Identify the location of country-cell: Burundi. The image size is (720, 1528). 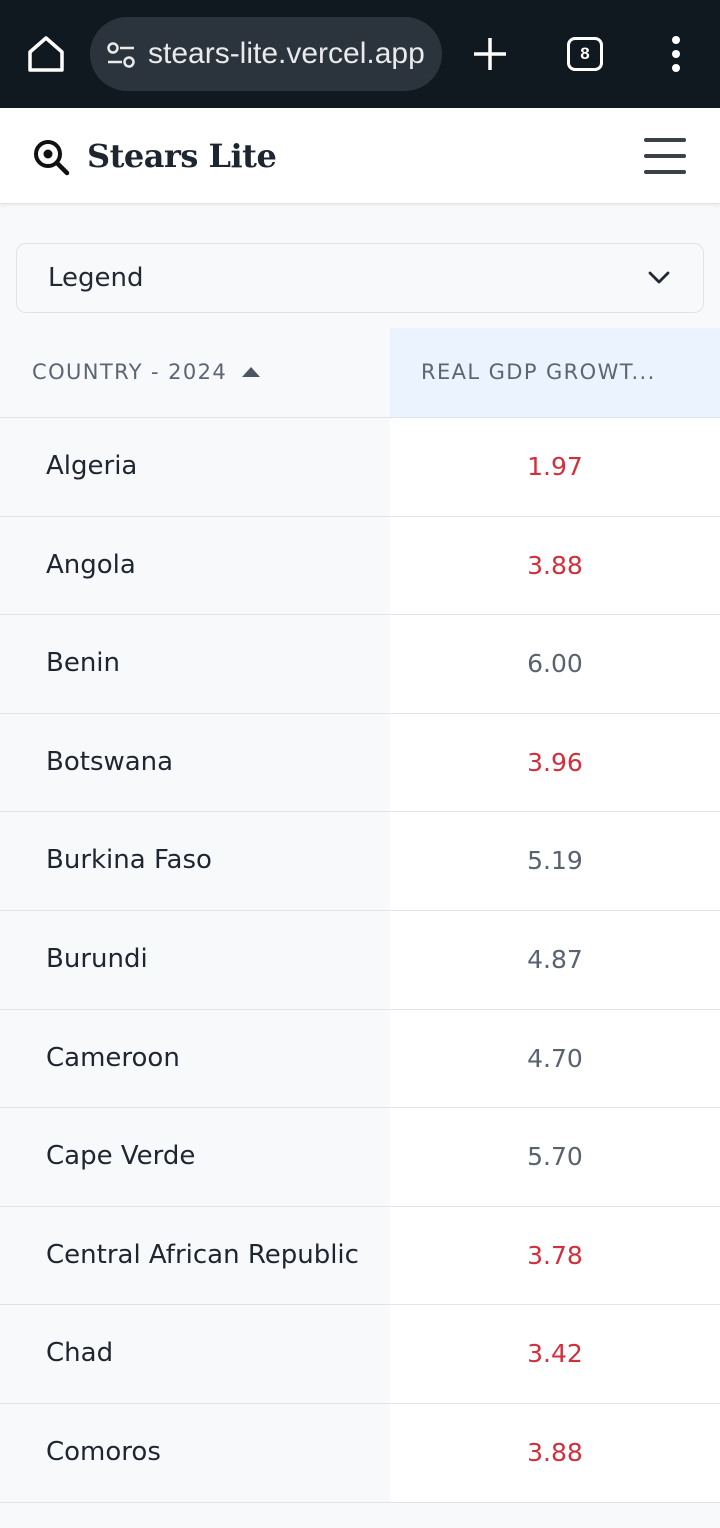
(195, 959).